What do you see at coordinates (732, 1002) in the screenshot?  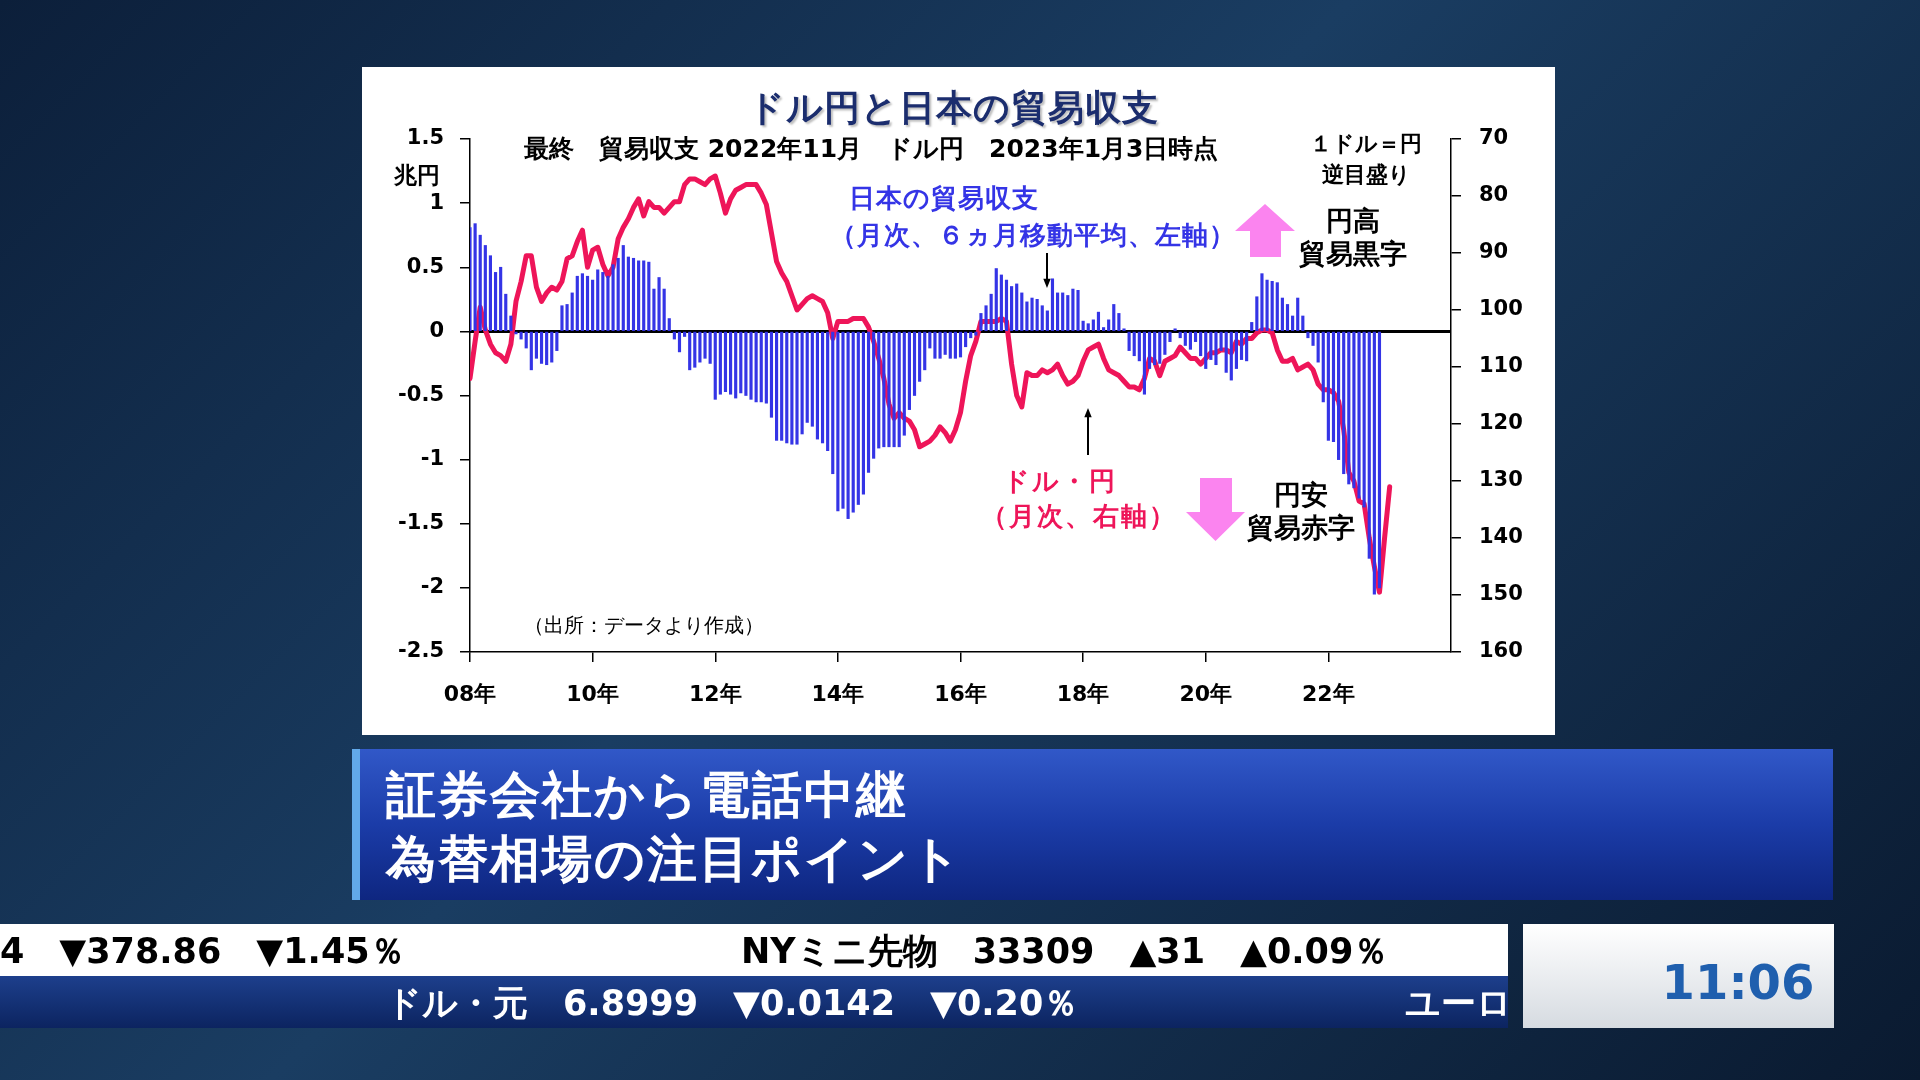 I see `text: ドル・元 6.8999 ▼0.0142 ▼0.20％` at bounding box center [732, 1002].